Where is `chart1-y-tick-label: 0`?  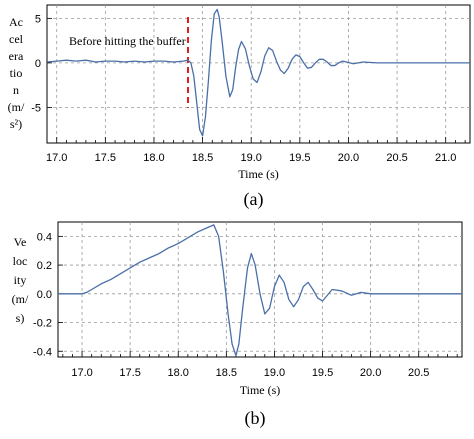
chart1-y-tick-label: 0 is located at coordinates (38, 64).